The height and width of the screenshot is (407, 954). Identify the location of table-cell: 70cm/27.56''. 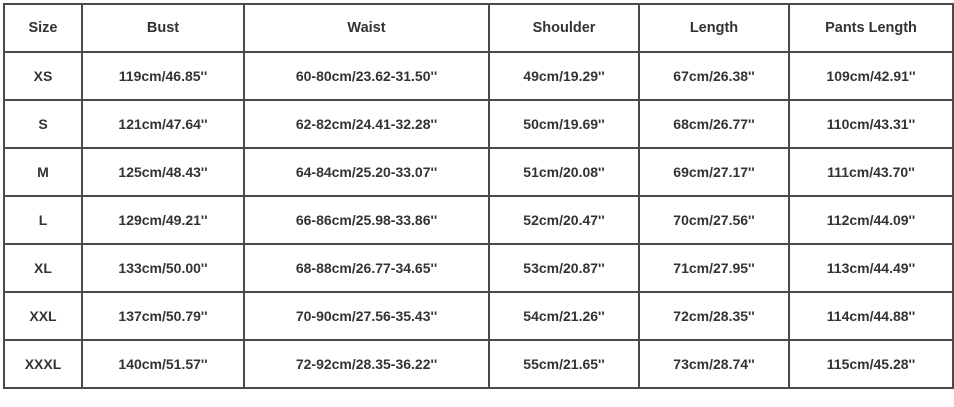
(714, 220).